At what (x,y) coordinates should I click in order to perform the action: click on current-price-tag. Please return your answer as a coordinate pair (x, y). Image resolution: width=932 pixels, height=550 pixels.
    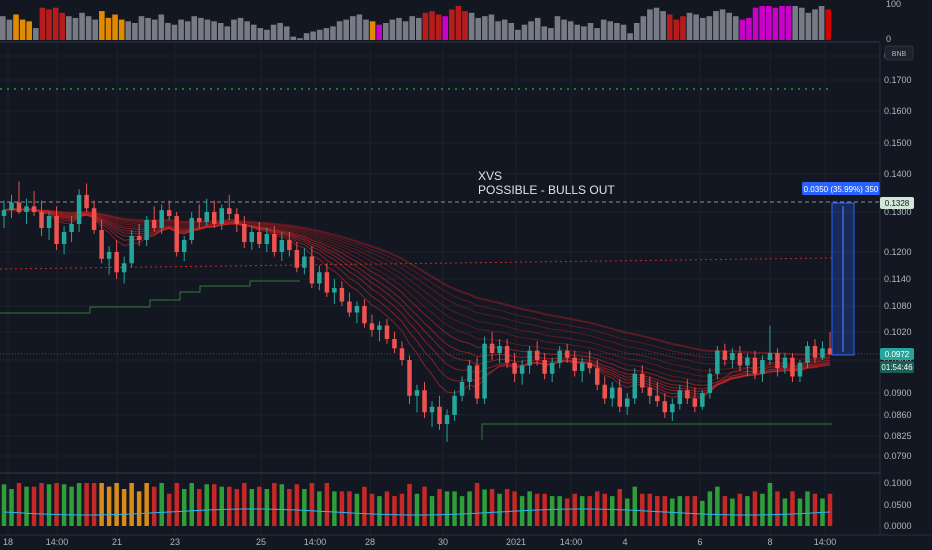
    Looking at the image, I should click on (897, 354).